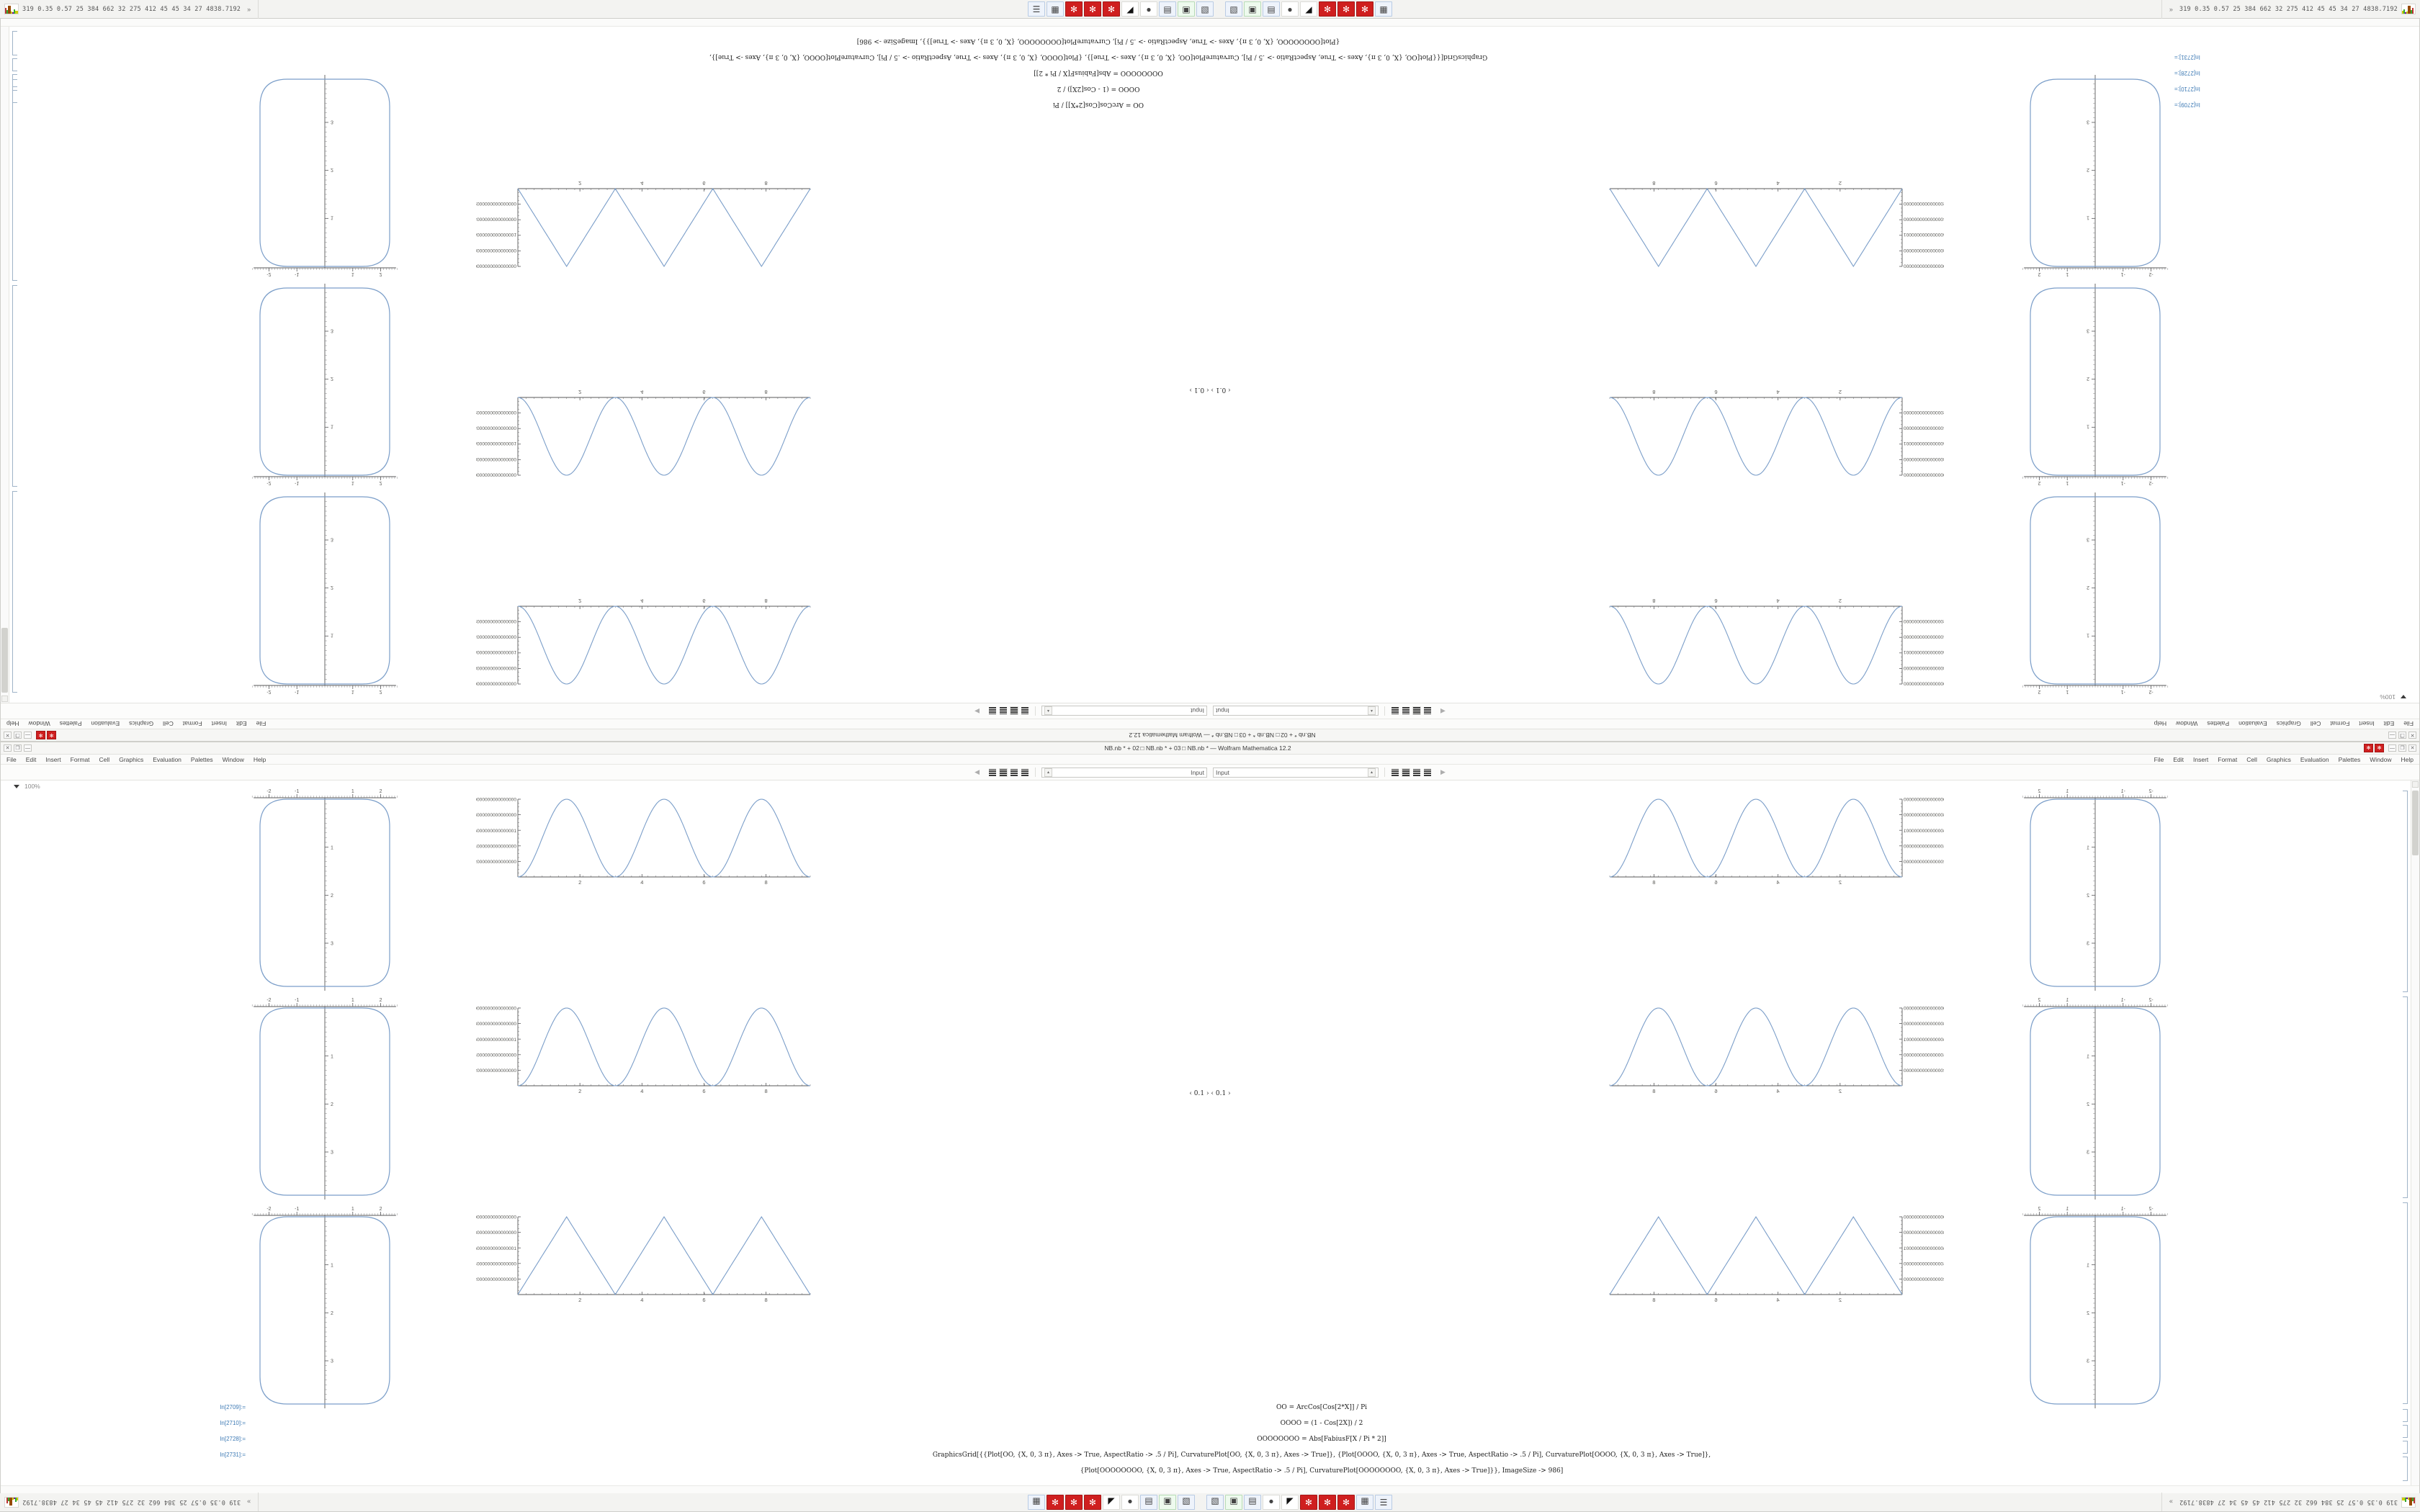 The height and width of the screenshot is (1512, 2420). I want to click on restore-icon-r: ❐, so click(2402, 748).